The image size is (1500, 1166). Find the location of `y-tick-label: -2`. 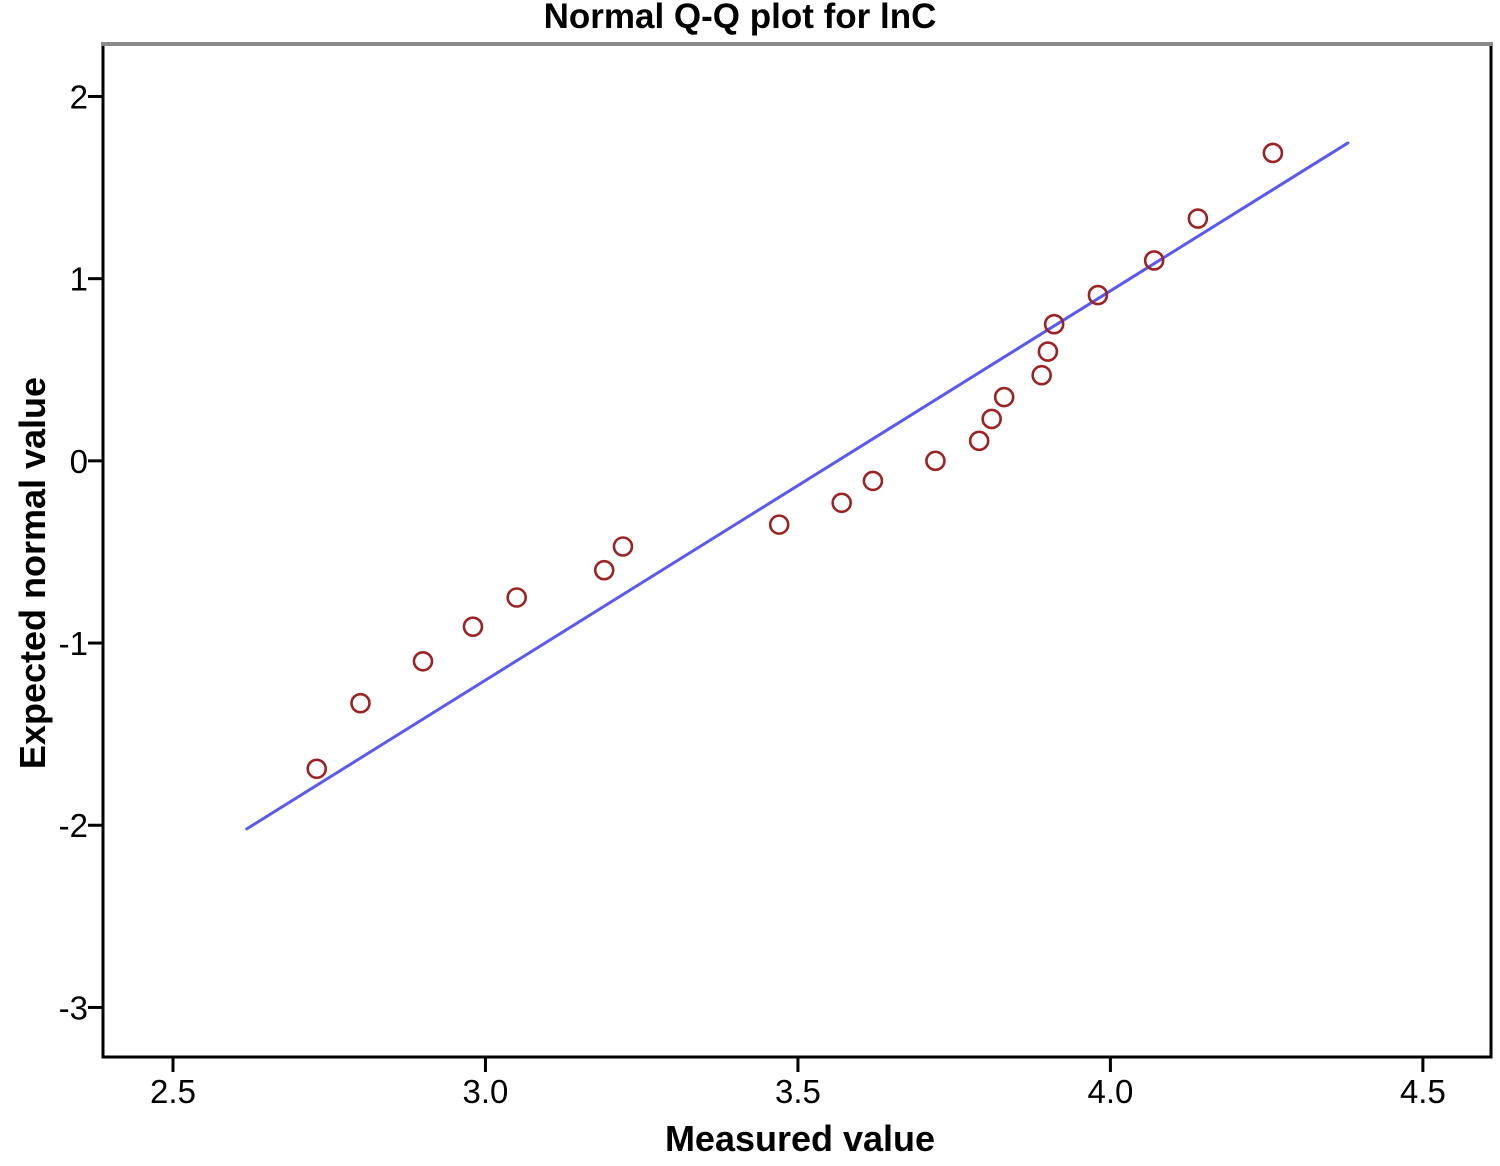

y-tick-label: -2 is located at coordinates (73, 825).